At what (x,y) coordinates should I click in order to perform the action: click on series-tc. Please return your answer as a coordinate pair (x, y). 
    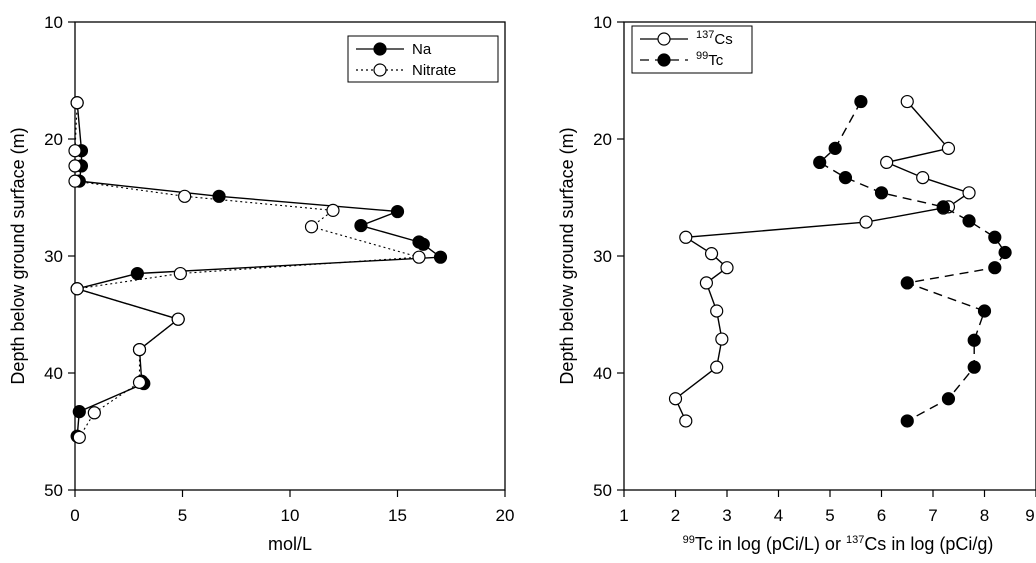
    Looking at the image, I should click on (912, 261).